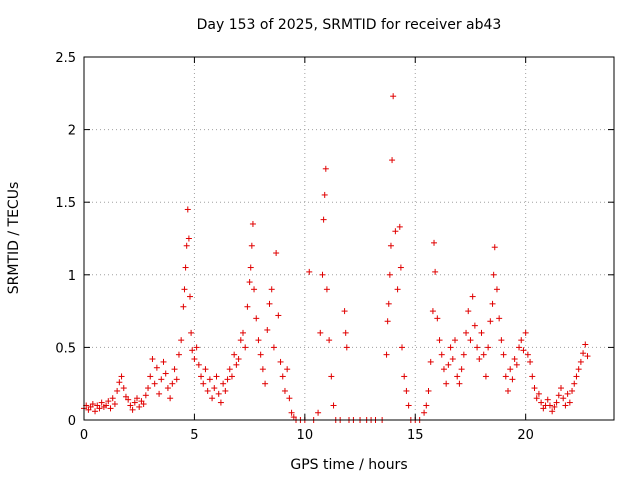  I want to click on y-tick-label: 0.5, so click(65, 348).